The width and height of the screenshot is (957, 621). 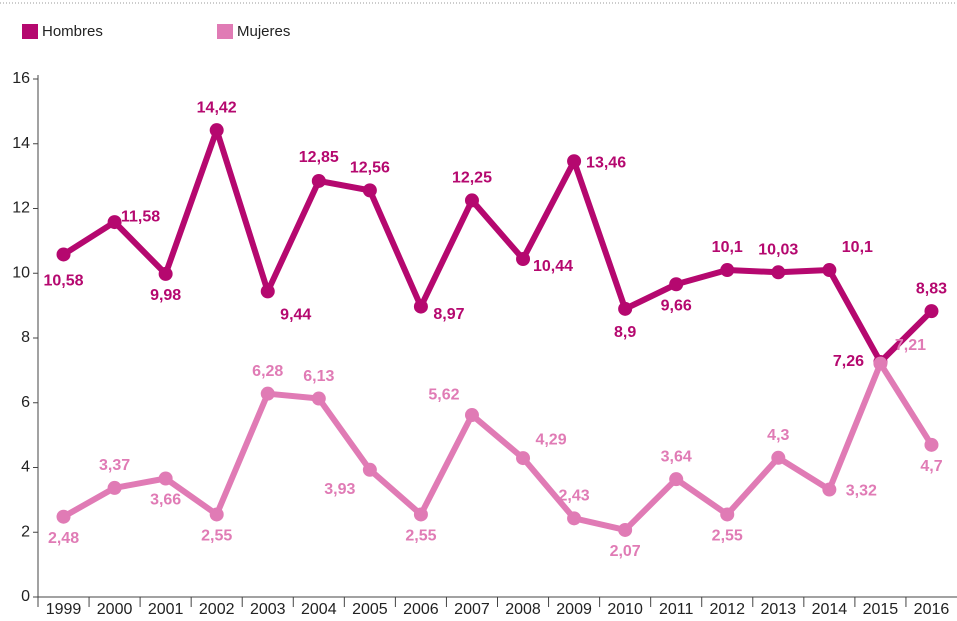 What do you see at coordinates (21, 208) in the screenshot?
I see `y-tick-label: 12` at bounding box center [21, 208].